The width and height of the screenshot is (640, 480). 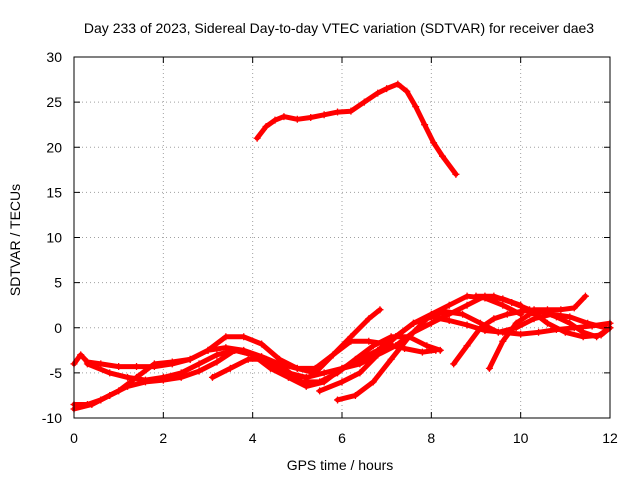 What do you see at coordinates (74, 438) in the screenshot?
I see `x-tick-label: 0` at bounding box center [74, 438].